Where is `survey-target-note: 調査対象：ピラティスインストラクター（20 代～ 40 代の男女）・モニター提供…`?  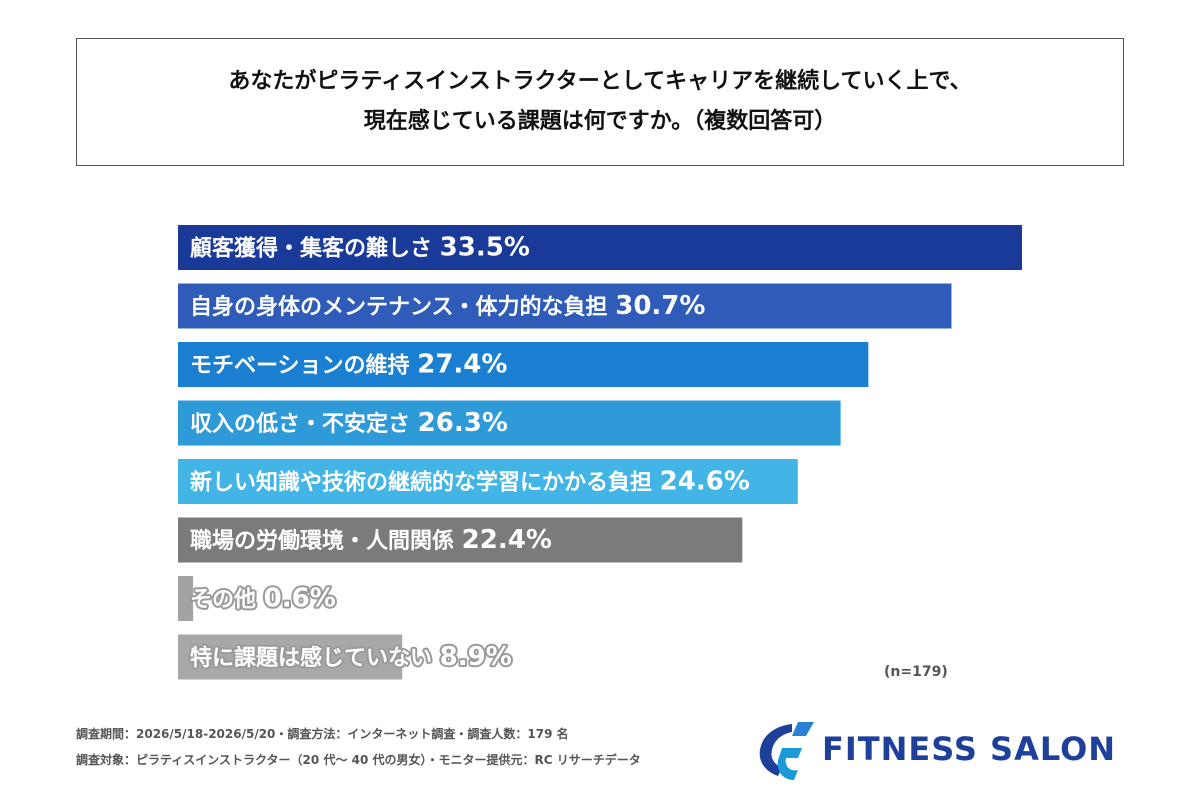 survey-target-note: 調査対象：ピラティスインストラクター（20 代～ 40 代の男女）・モニター提供… is located at coordinates (358, 760).